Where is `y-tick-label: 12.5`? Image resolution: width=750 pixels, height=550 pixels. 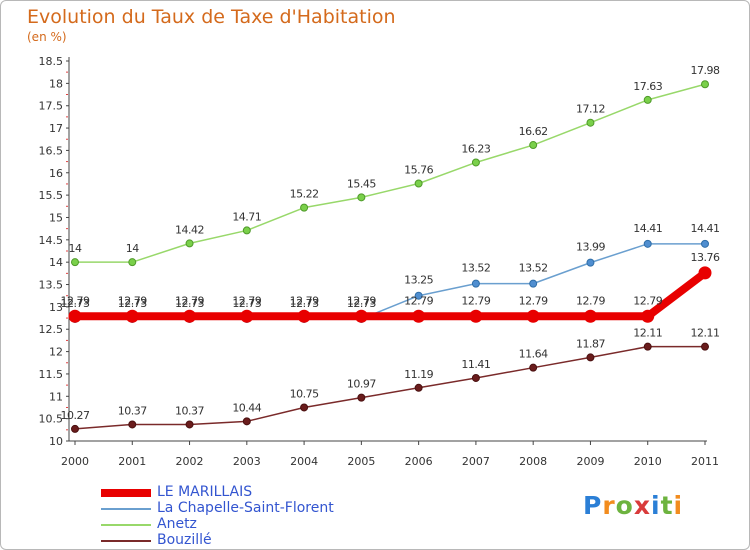 y-tick-label: 12.5 is located at coordinates (51, 329).